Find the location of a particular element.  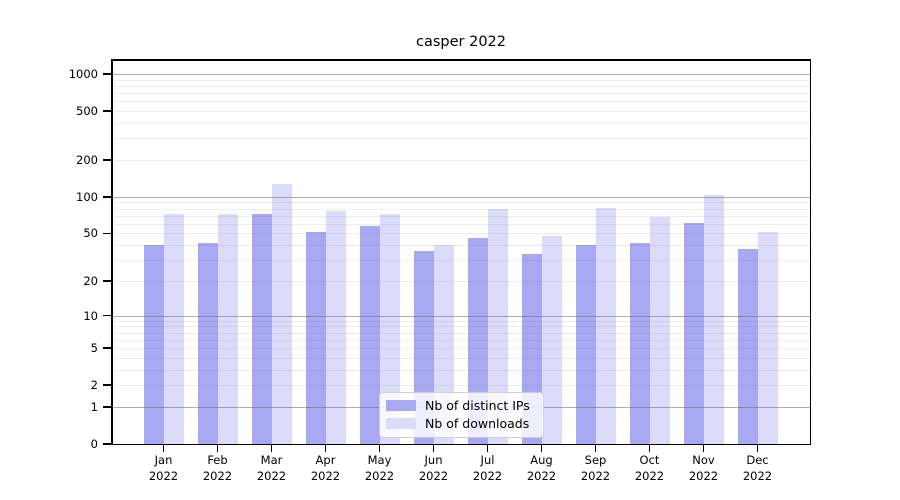

bar-downloads-dec is located at coordinates (767, 338).